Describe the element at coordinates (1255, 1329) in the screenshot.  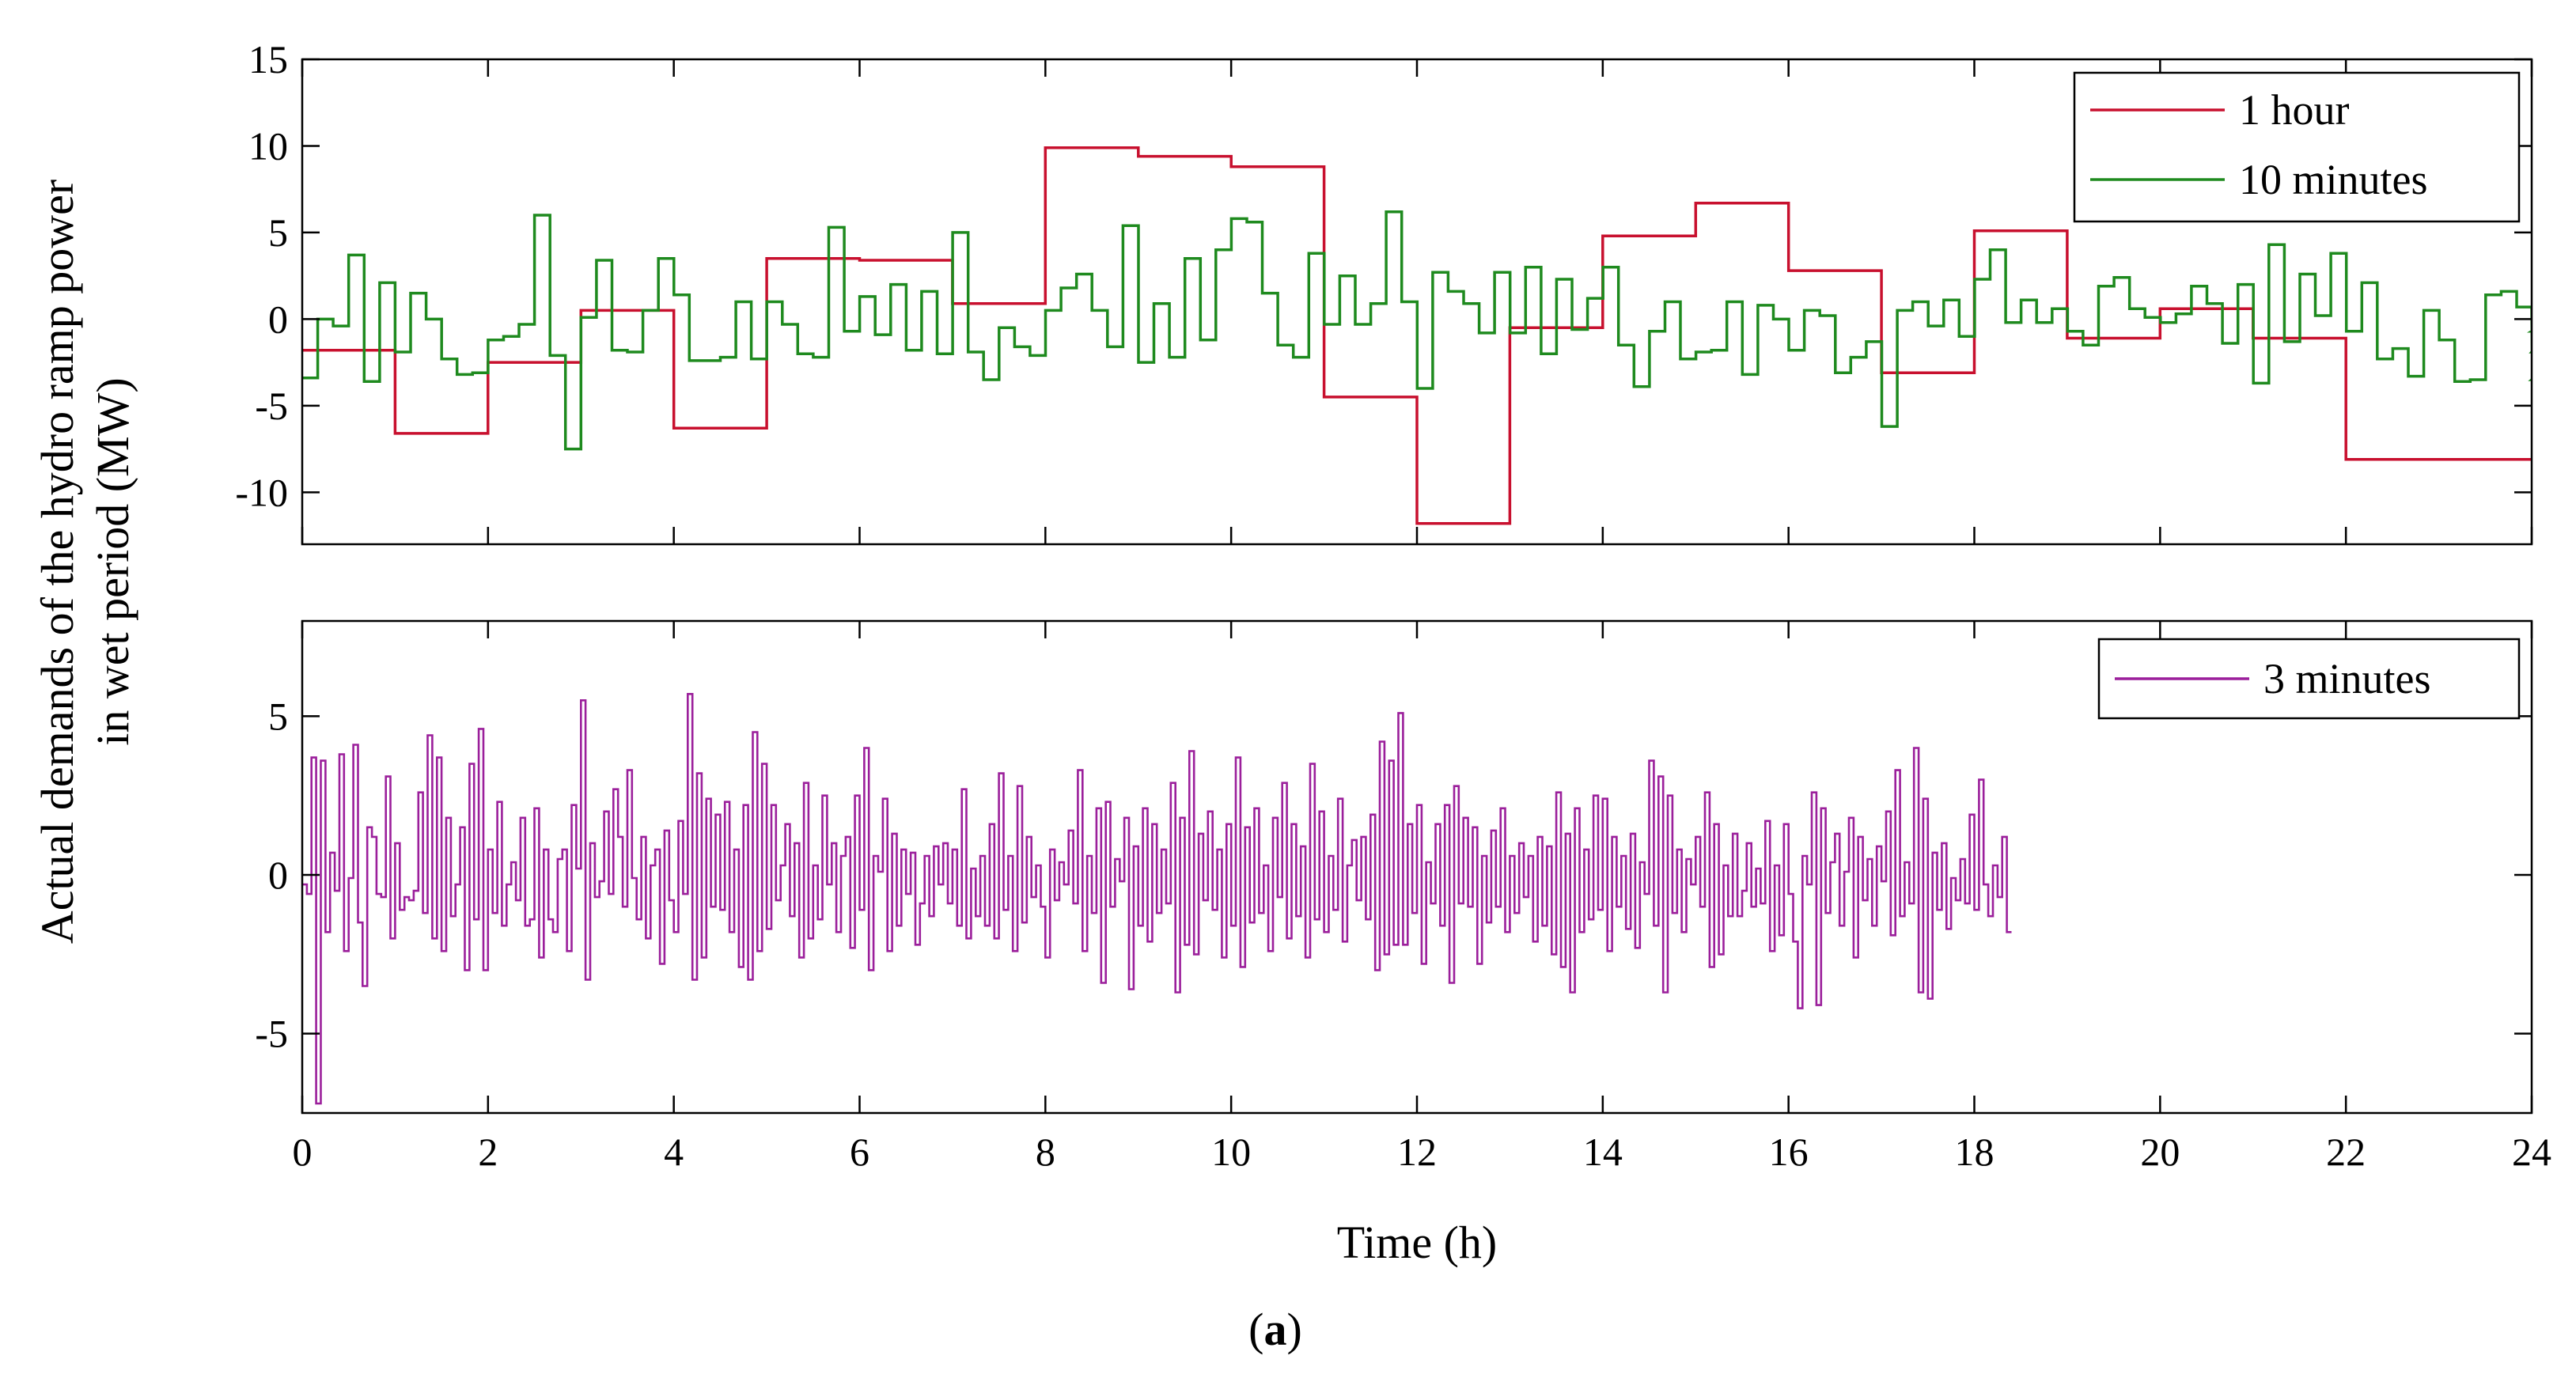
I see `caption-open: (` at that location.